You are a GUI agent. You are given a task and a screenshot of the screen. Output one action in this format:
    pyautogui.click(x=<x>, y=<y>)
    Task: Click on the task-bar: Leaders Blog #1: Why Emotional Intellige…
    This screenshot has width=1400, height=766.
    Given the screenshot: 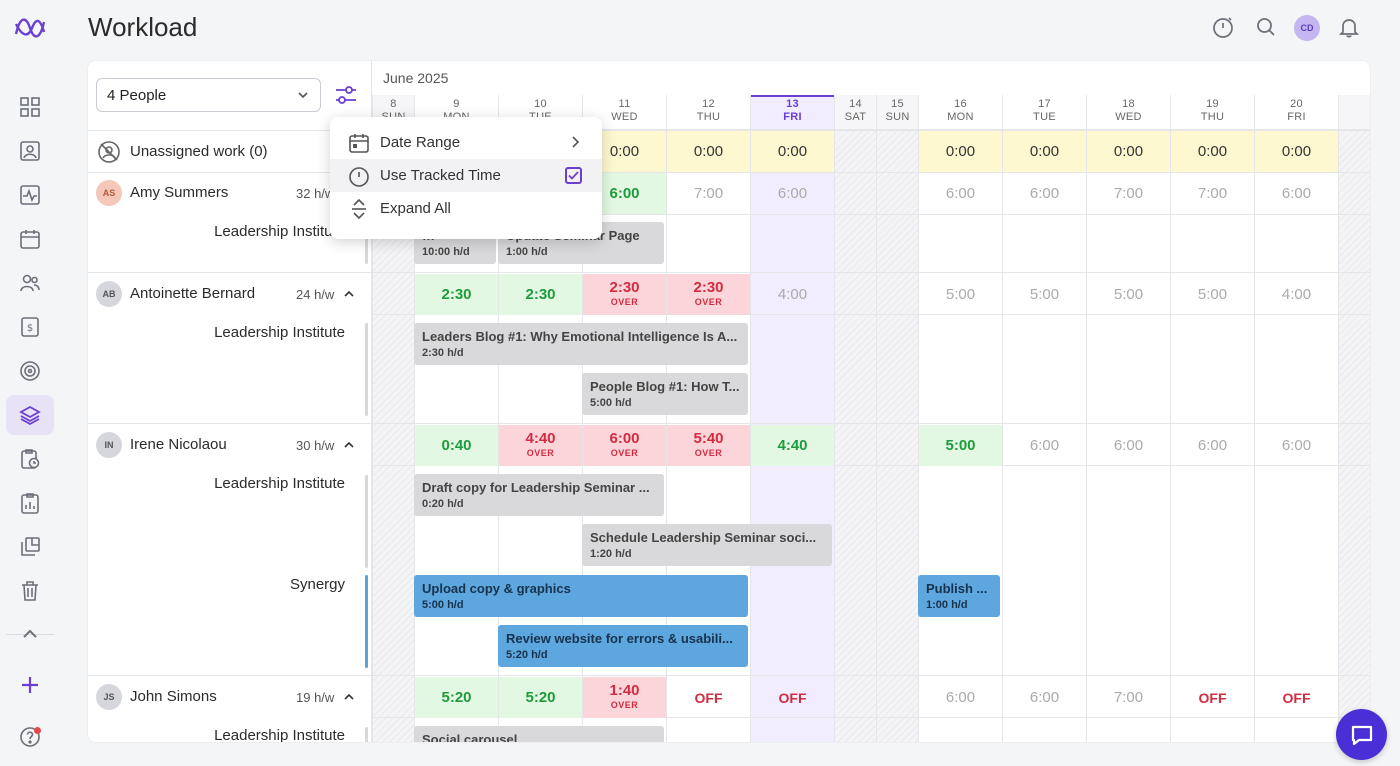 What is the action you would take?
    pyautogui.click(x=581, y=344)
    